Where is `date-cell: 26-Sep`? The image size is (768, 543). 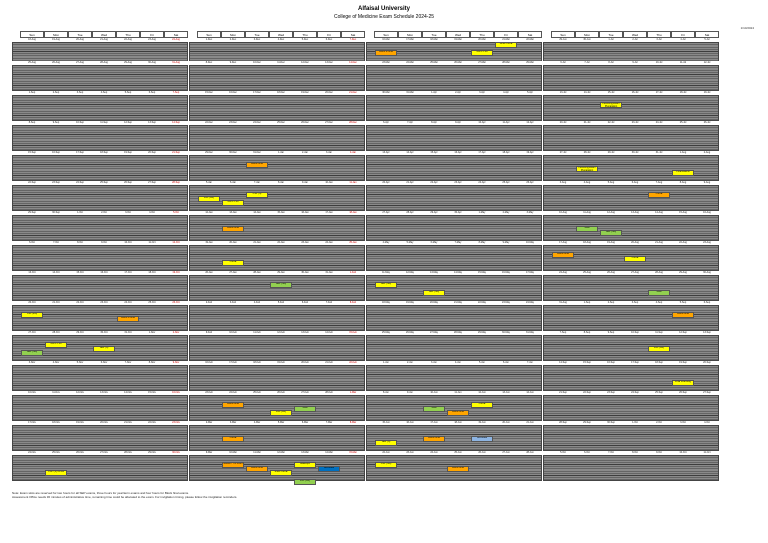
date-cell: 26-Sep is located at coordinates (128, 182).